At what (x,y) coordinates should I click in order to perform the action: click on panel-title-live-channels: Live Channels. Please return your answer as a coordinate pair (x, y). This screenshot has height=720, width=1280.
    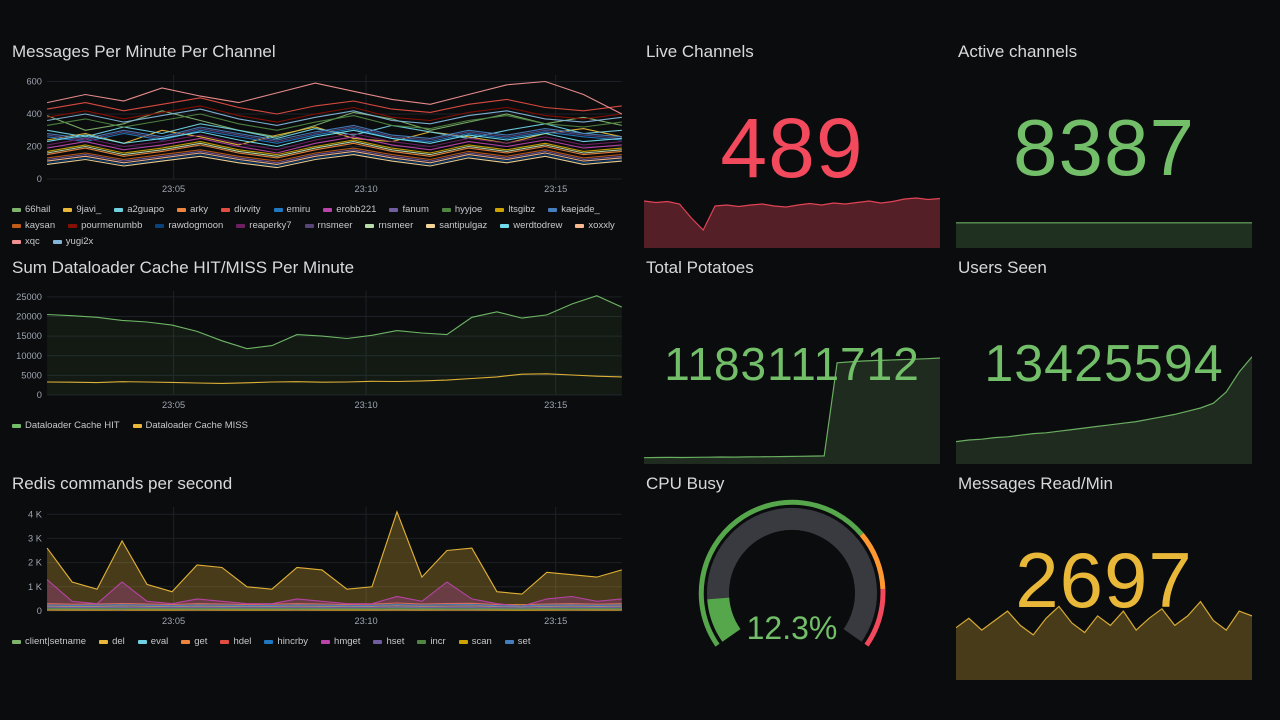
    Looking at the image, I should click on (700, 51).